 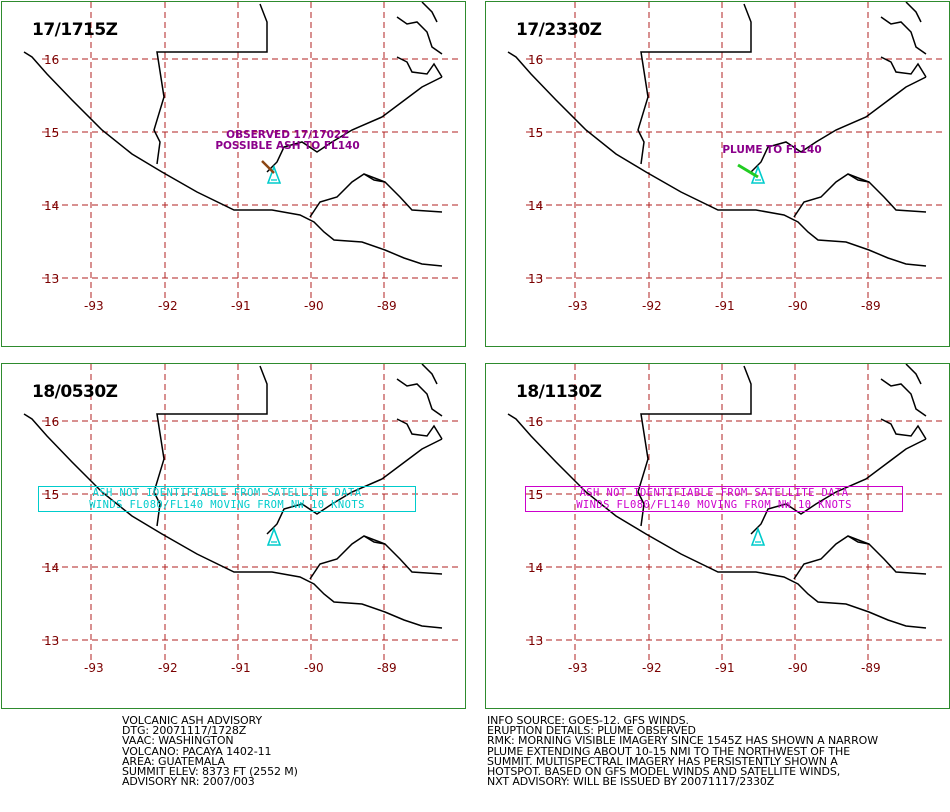 I want to click on footer-line: ERUPTION DETAILS: PLUME OBSERVED, so click(x=591, y=731).